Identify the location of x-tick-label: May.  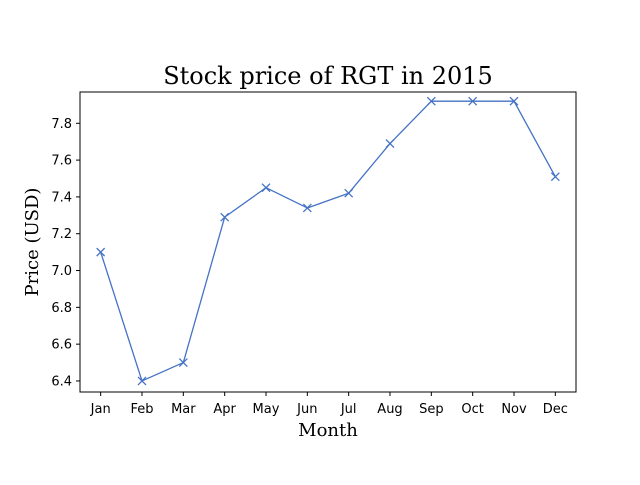
(266, 409).